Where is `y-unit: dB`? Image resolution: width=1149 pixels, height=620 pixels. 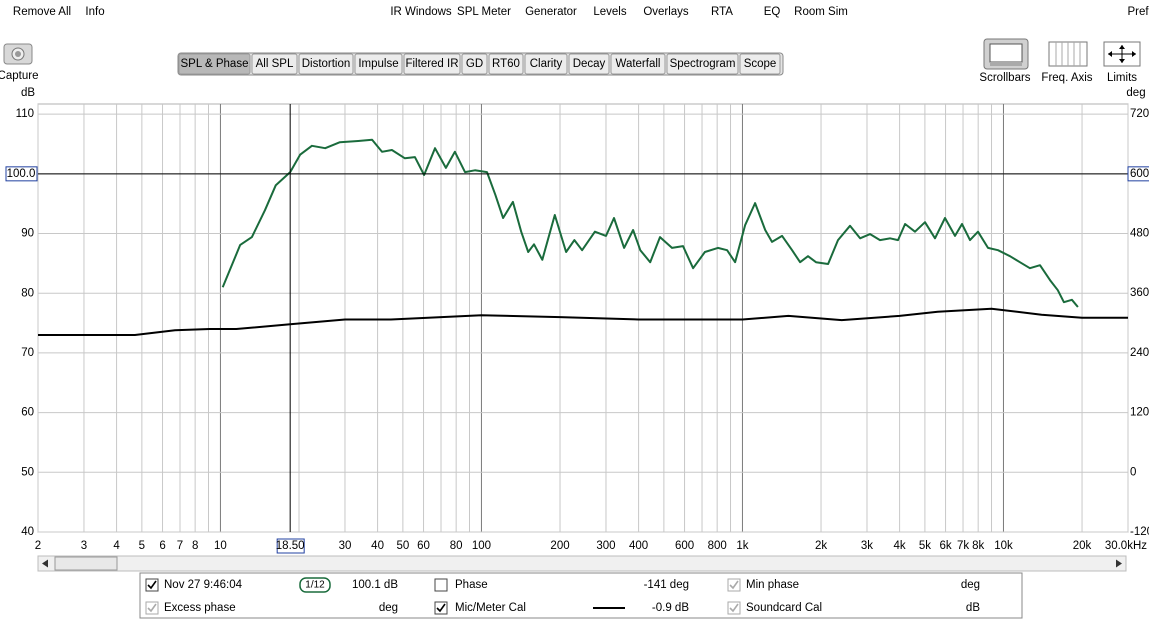
y-unit: dB is located at coordinates (28, 93).